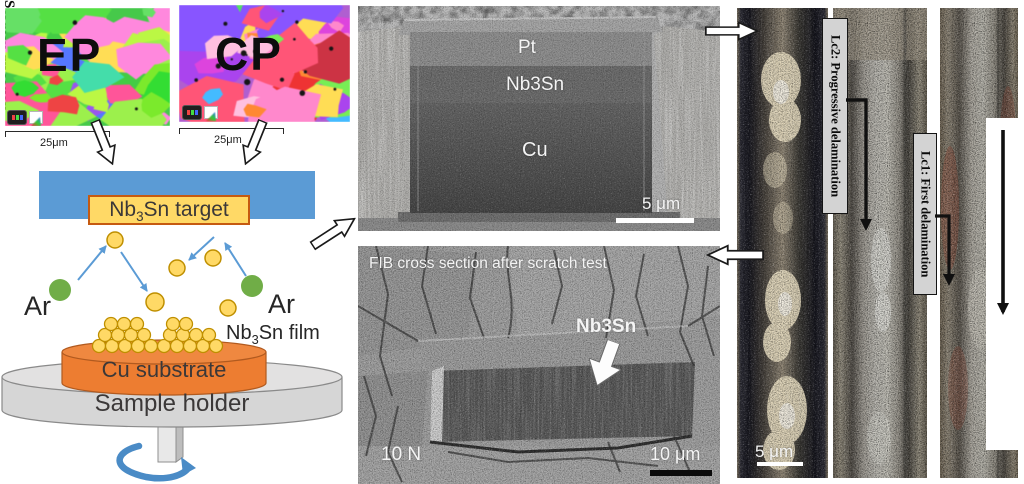 The height and width of the screenshot is (484, 1024). Describe the element at coordinates (170, 441) in the screenshot. I see `rotation-shaft` at that location.